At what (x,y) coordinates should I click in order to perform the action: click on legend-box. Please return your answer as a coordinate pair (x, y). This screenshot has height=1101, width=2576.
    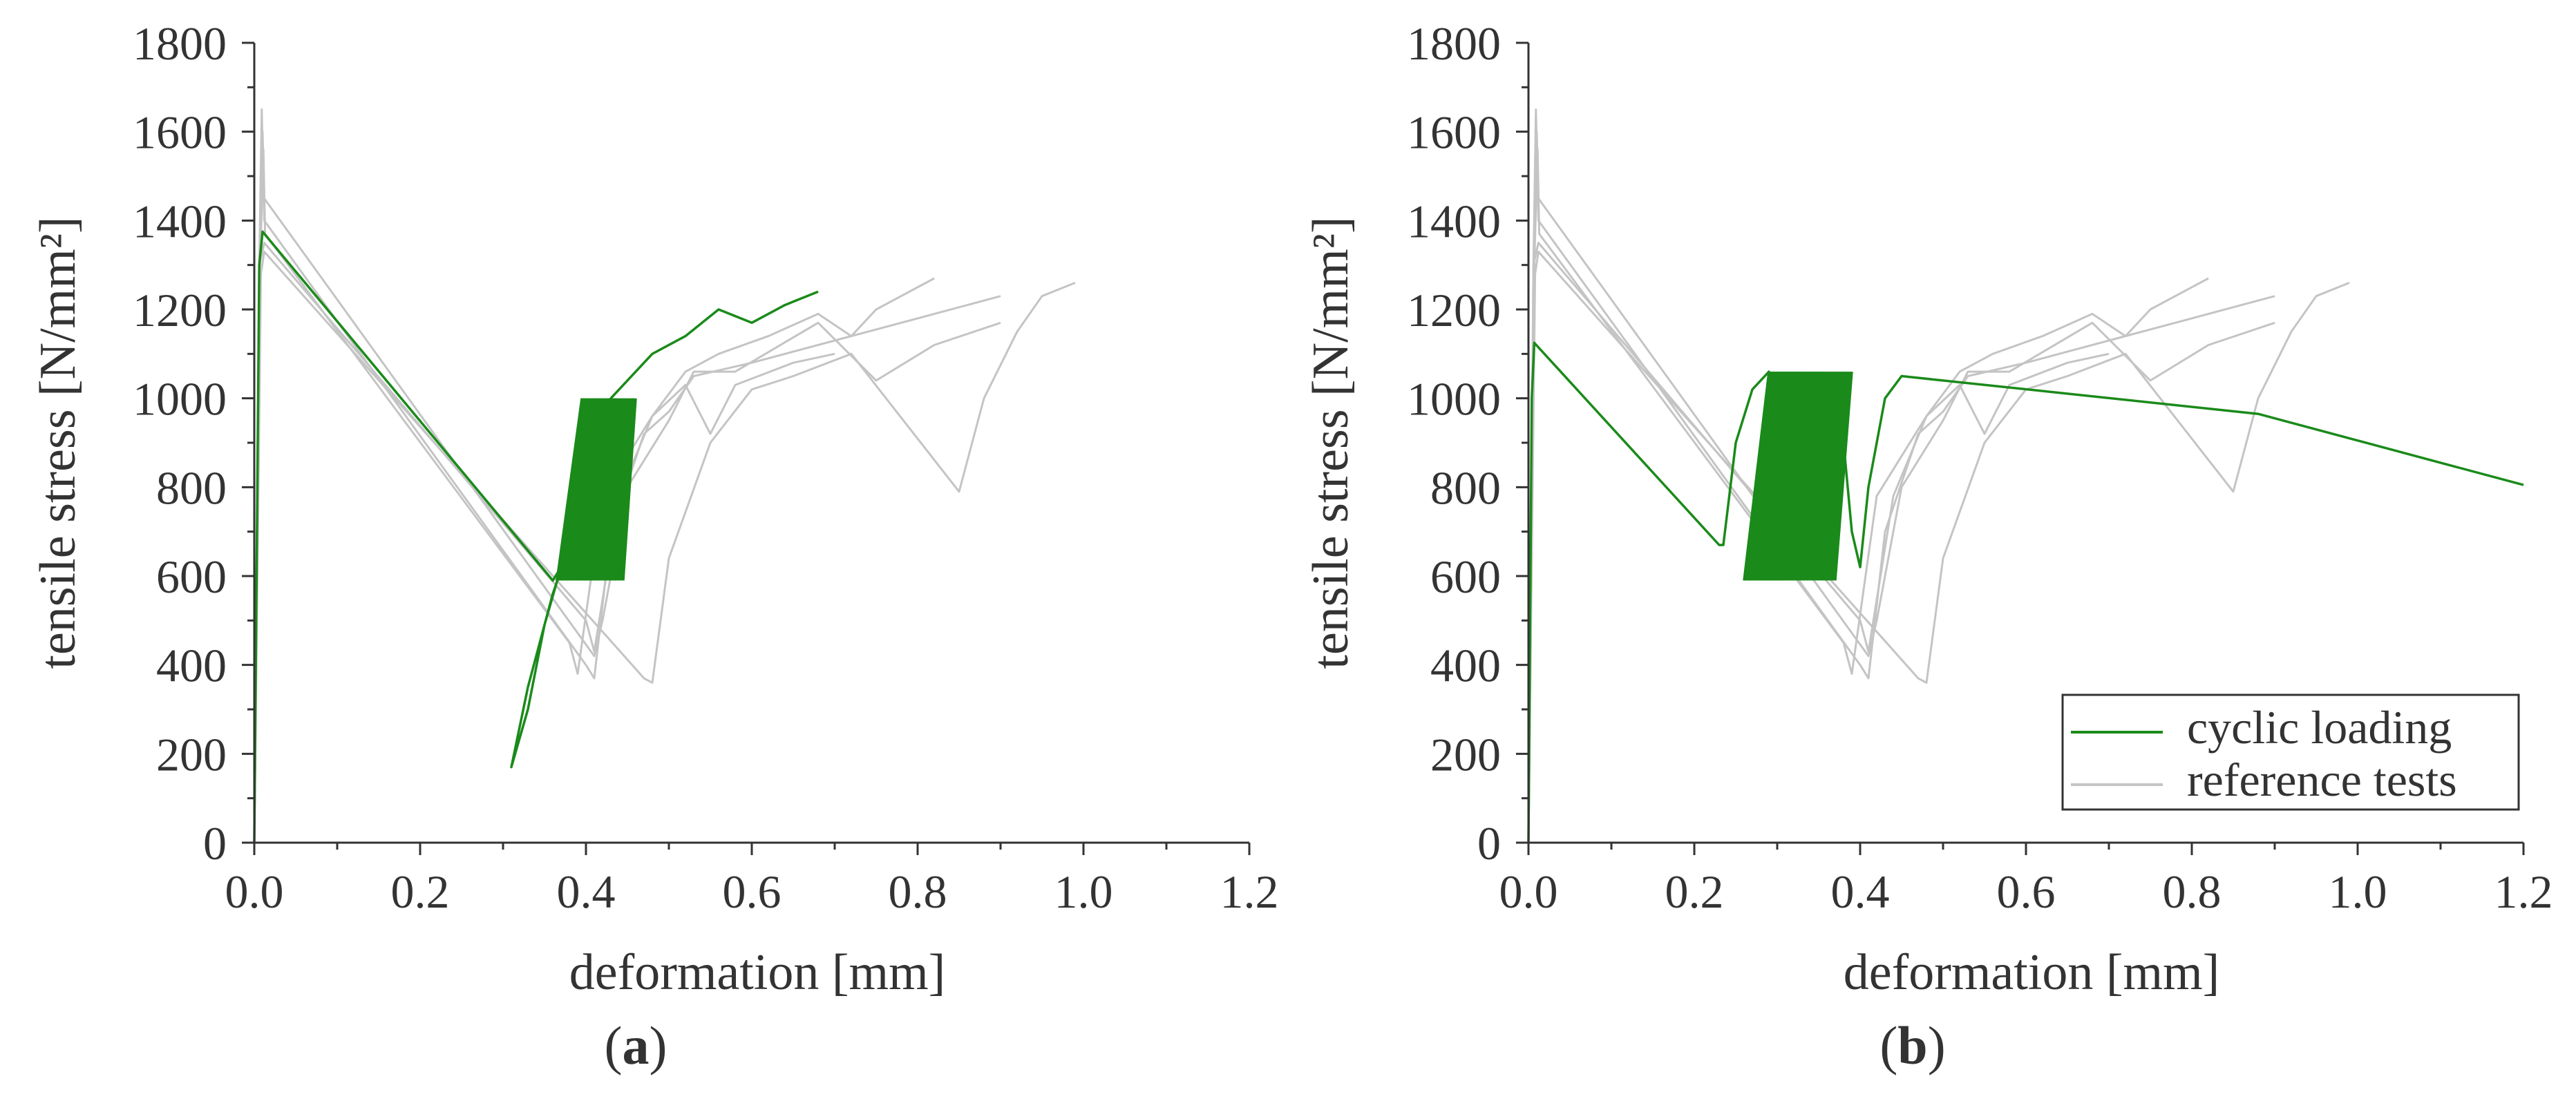
    Looking at the image, I should click on (2290, 752).